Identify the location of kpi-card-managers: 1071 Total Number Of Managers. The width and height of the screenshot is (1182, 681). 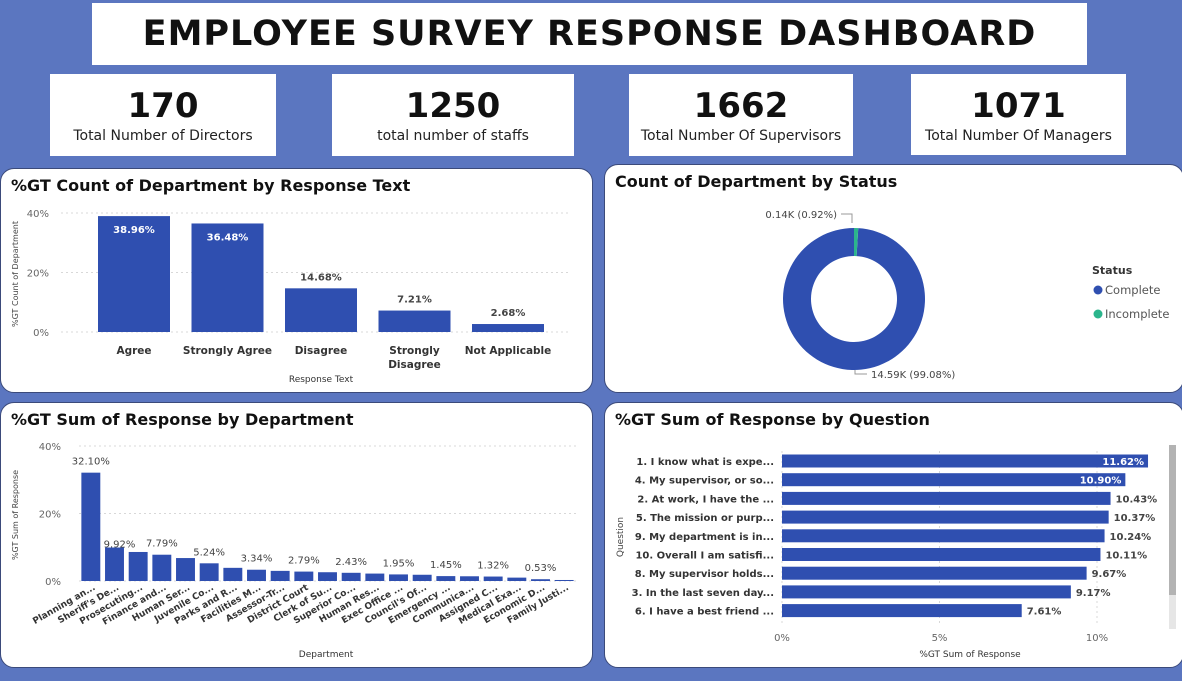
(1018, 114).